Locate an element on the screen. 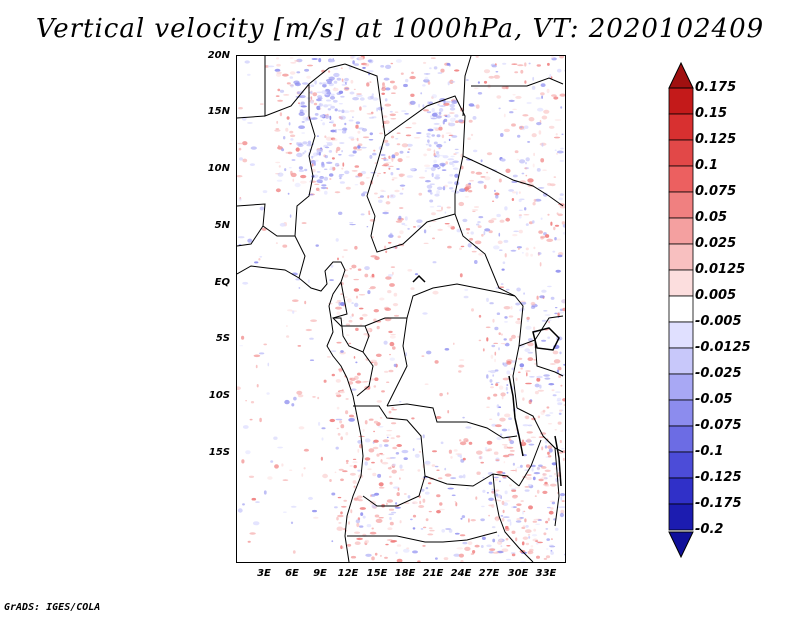 Image resolution: width=800 pixels, height=618 pixels. lon-label: 21E is located at coordinates (433, 573).